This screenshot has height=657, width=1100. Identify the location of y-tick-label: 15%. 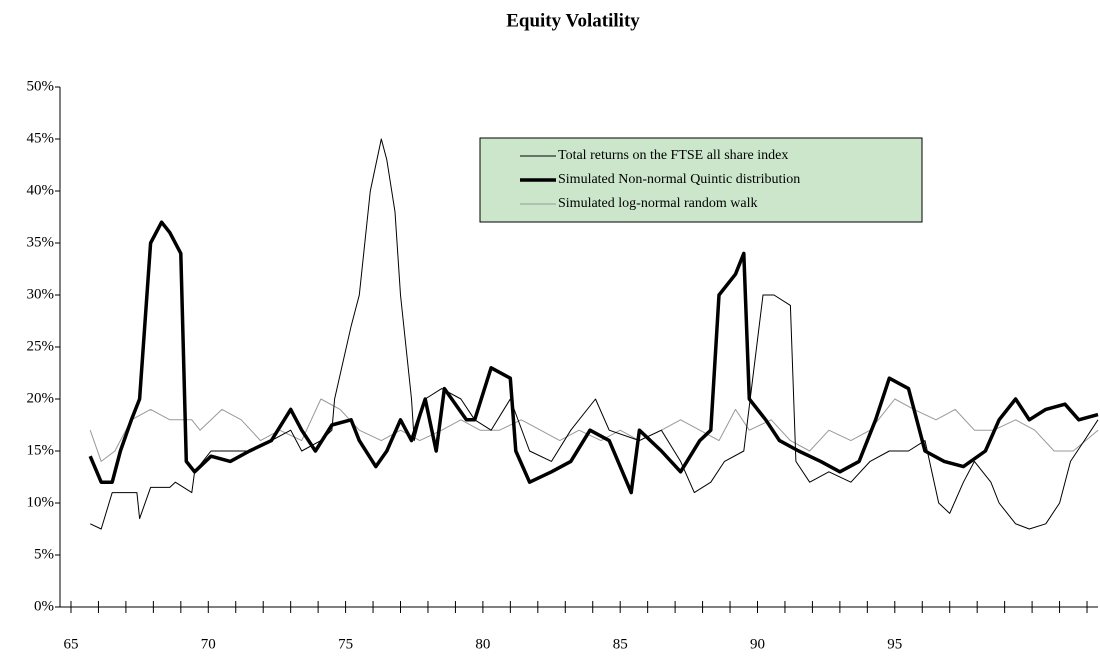
(41, 450).